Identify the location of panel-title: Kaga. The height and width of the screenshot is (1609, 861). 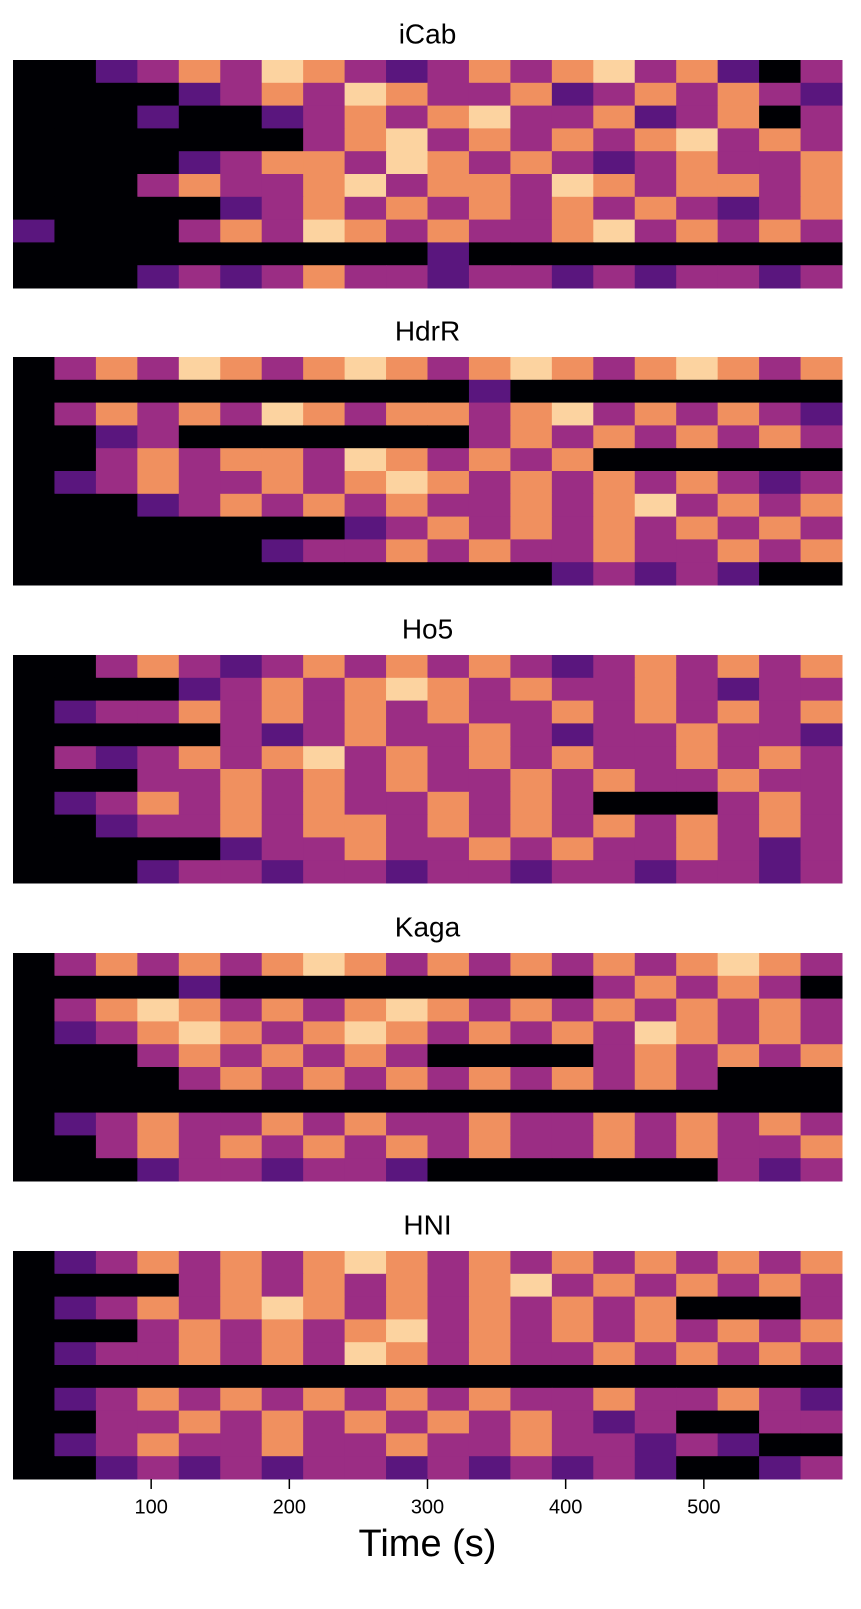
(428, 926).